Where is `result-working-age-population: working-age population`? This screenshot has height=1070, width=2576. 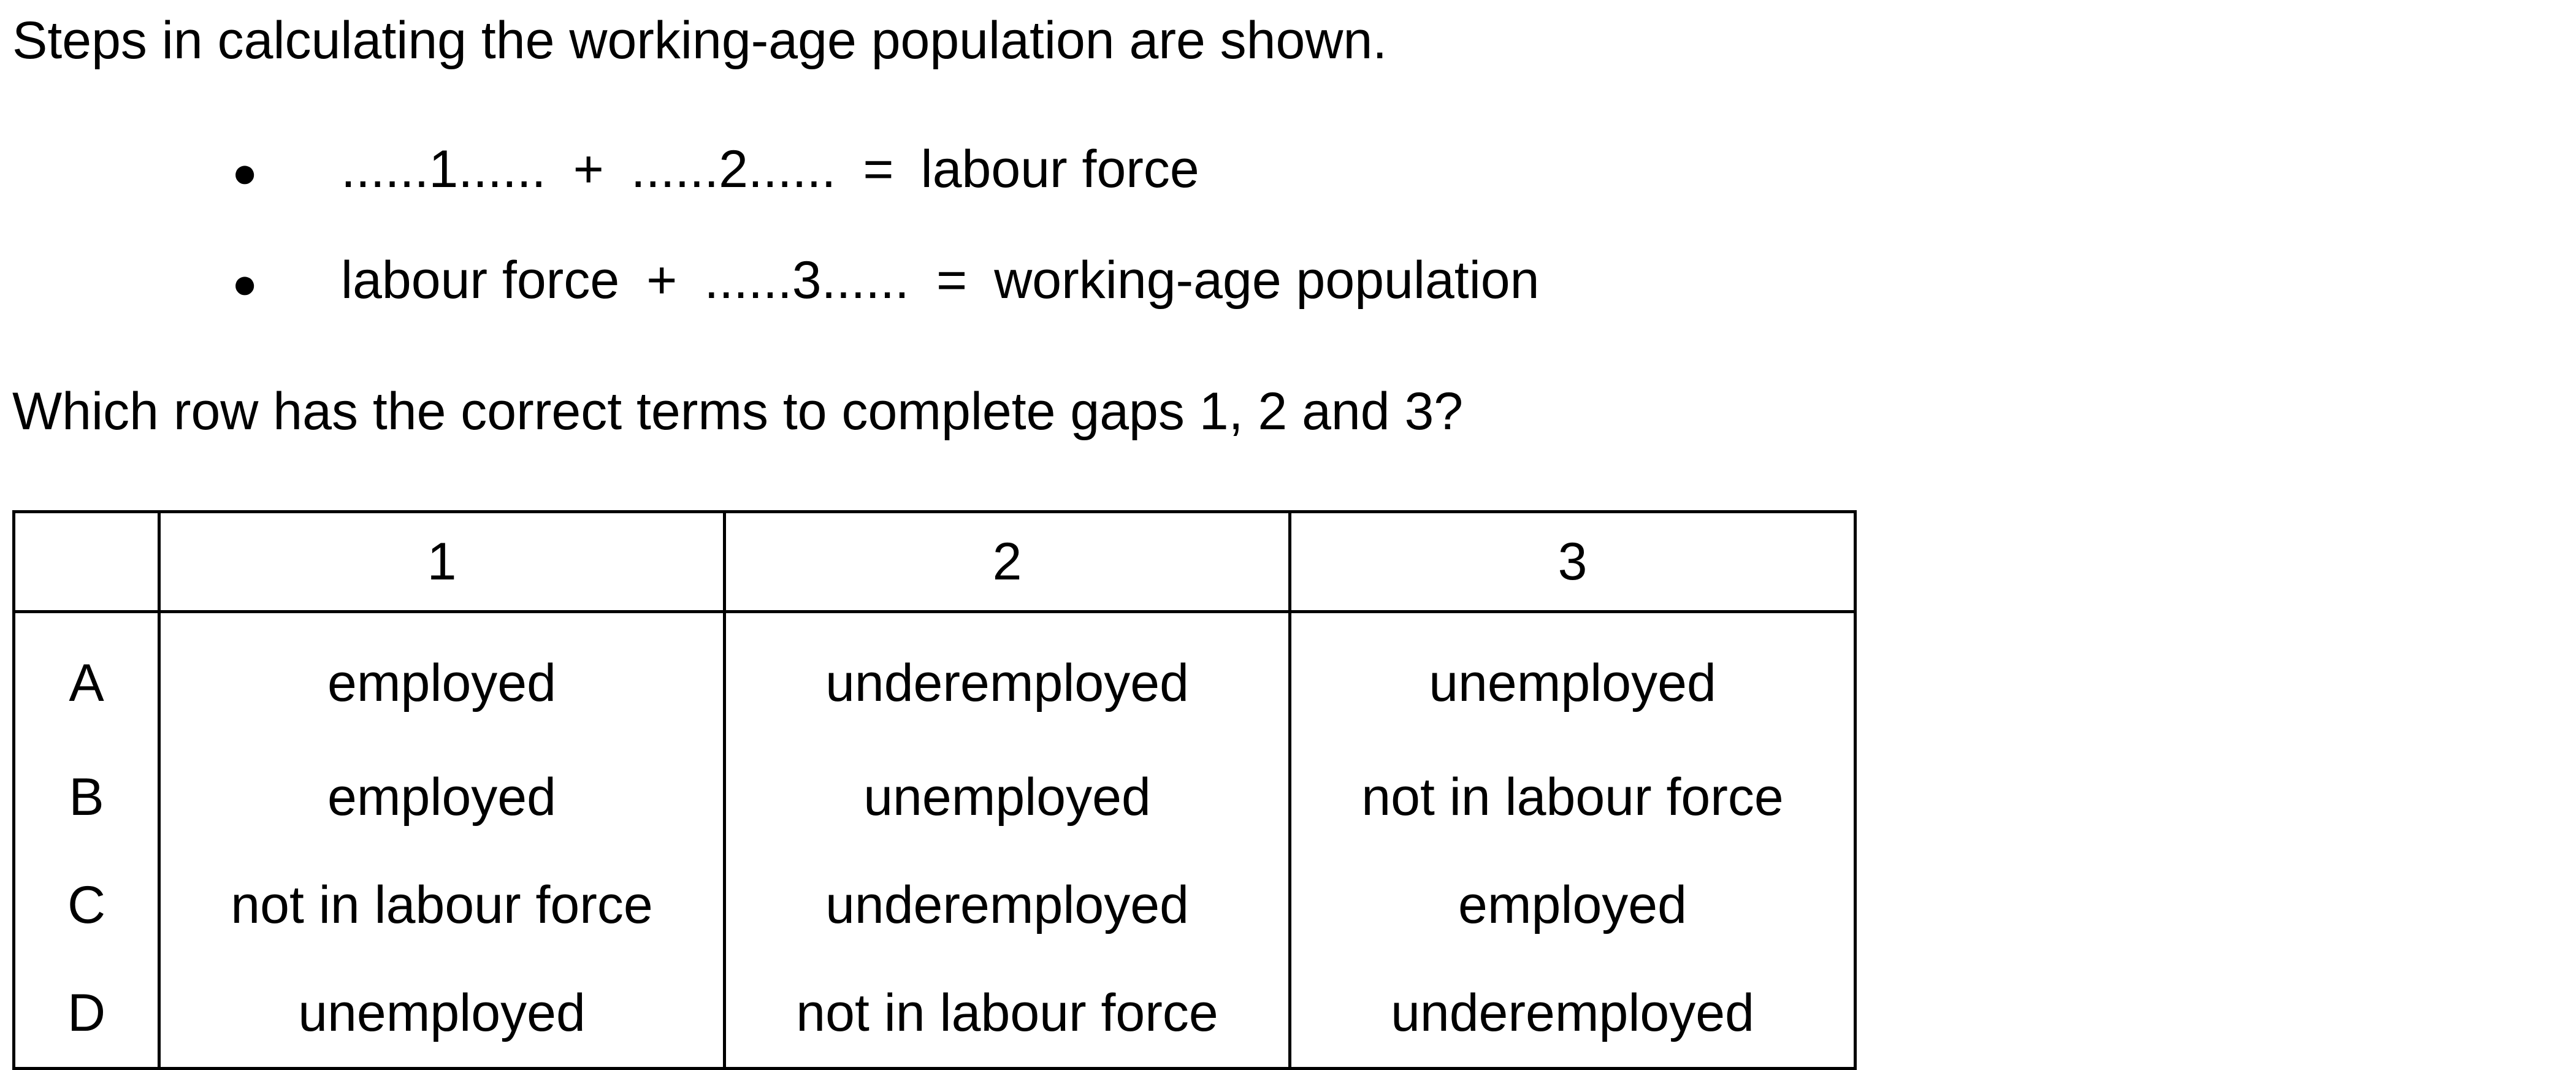
result-working-age-population: working-age population is located at coordinates (1267, 280).